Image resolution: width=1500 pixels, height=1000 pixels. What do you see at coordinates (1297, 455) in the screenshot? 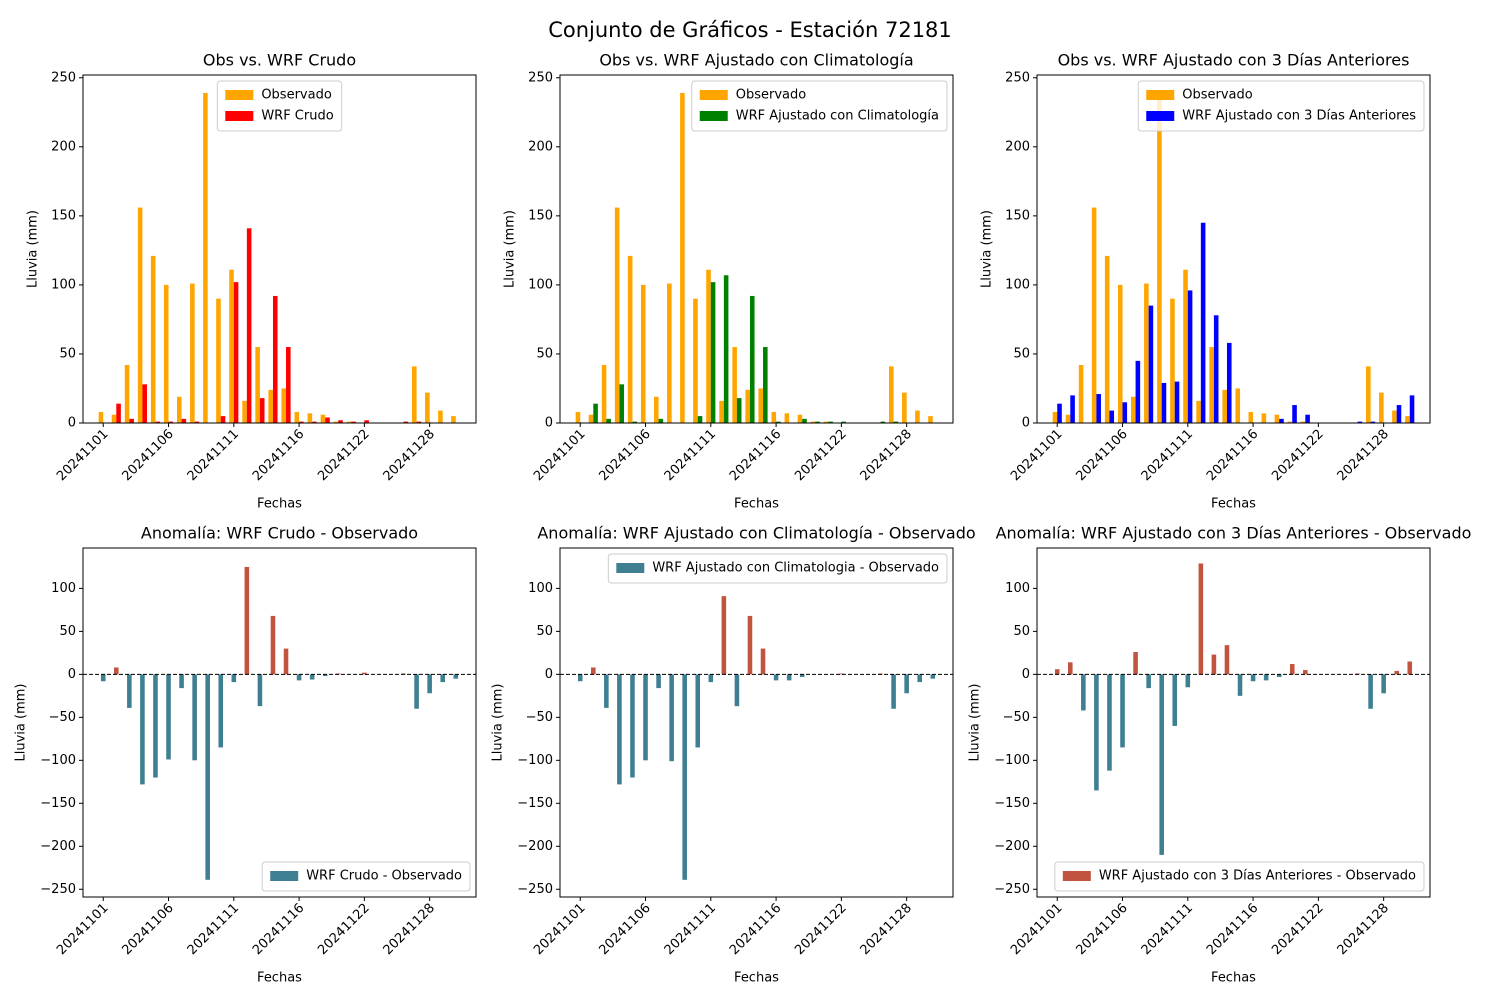
I see `x-tick-label: 20241122` at bounding box center [1297, 455].